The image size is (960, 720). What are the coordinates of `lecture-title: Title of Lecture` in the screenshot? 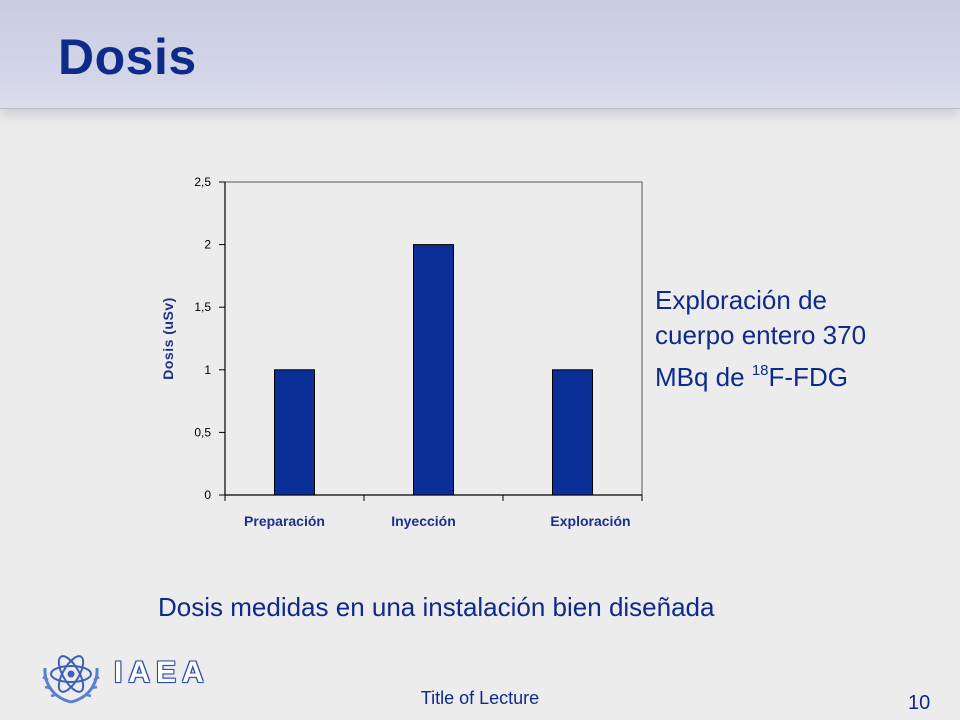 It's located at (480, 698).